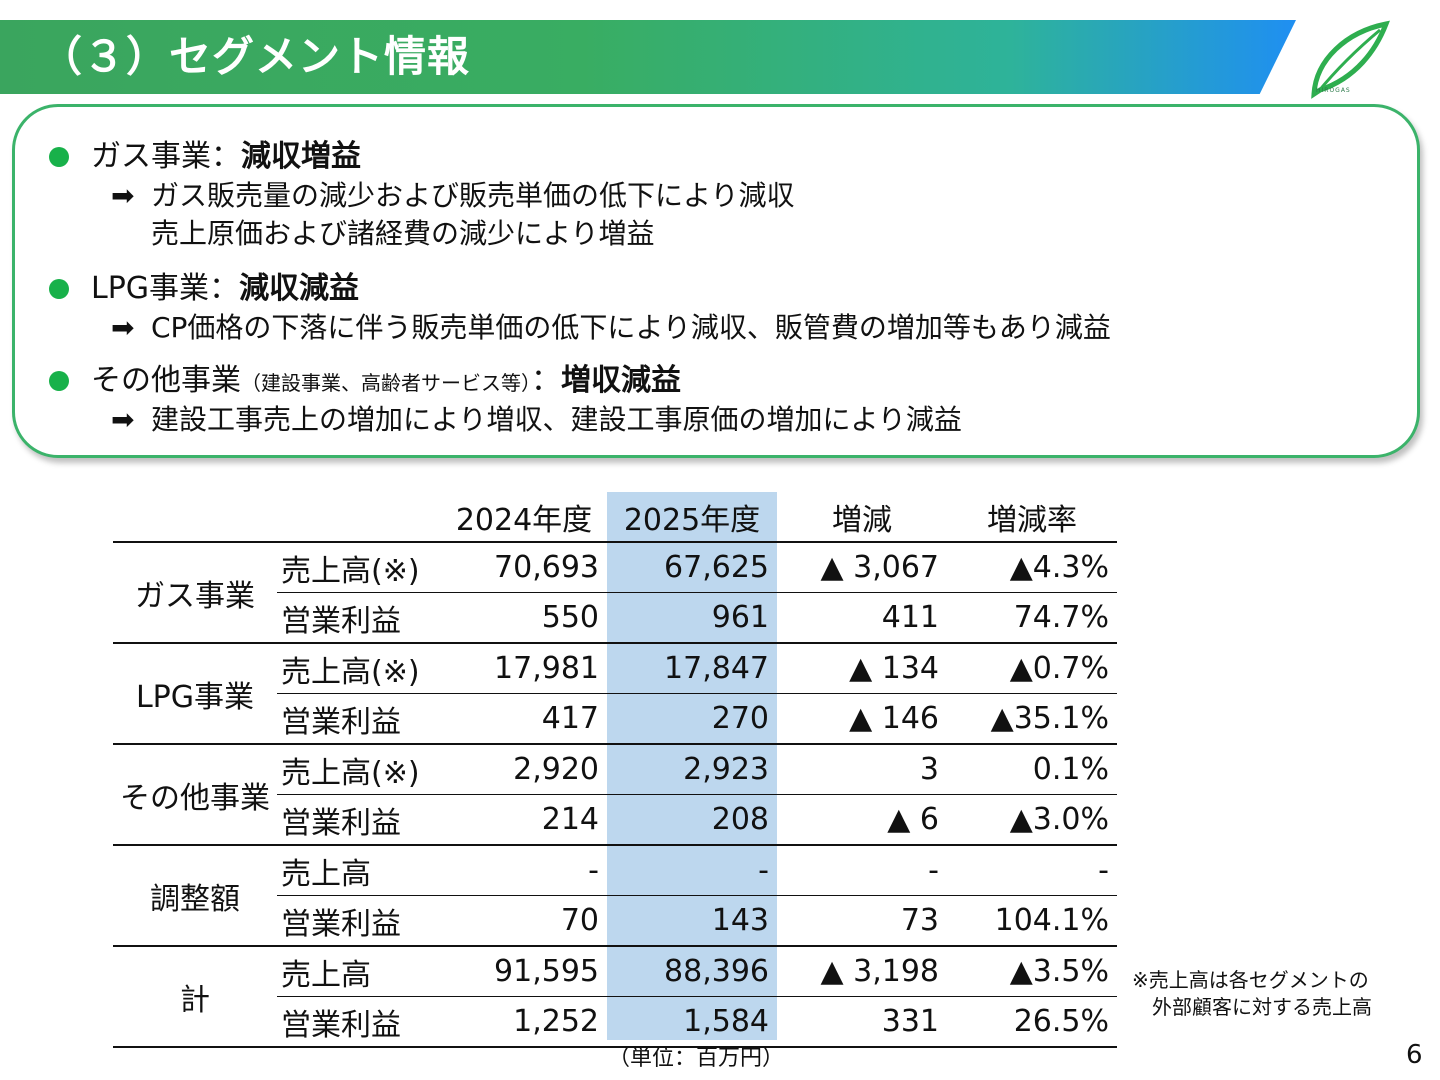 Image resolution: width=1440 pixels, height=1080 pixels. I want to click on table-row: 計売上高 91,595 88,396 ▲ 3,198 ▲3.5%, so click(615, 997).